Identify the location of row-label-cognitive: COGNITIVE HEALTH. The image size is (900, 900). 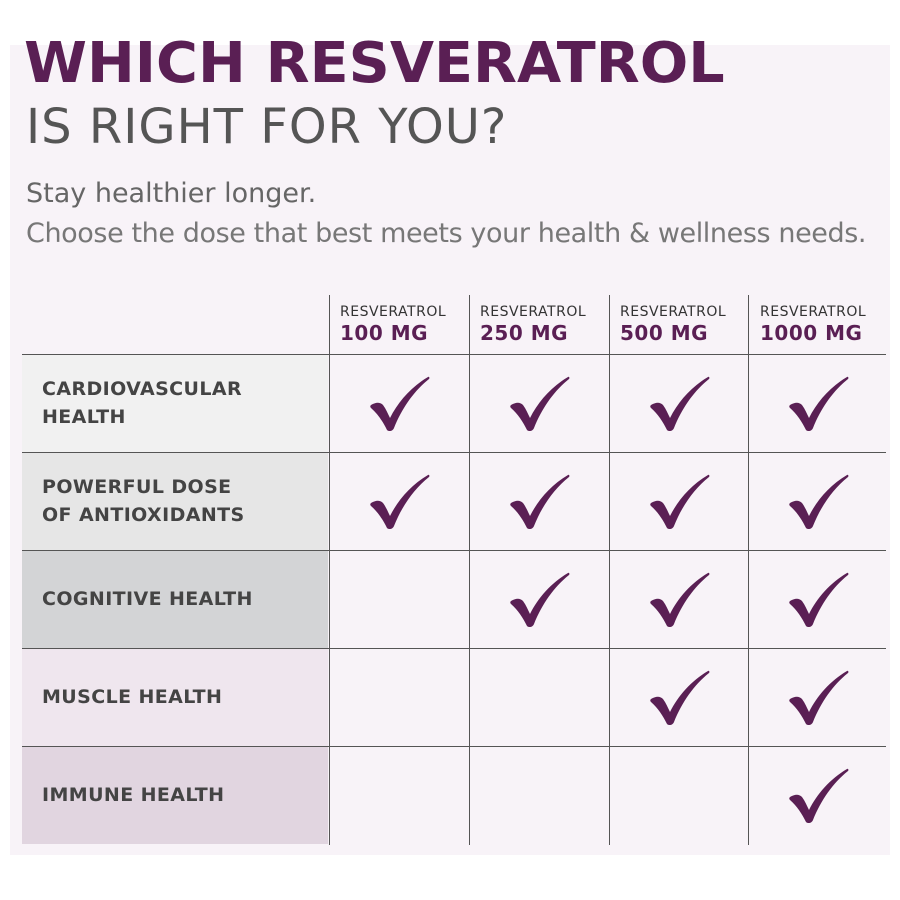
(175, 599).